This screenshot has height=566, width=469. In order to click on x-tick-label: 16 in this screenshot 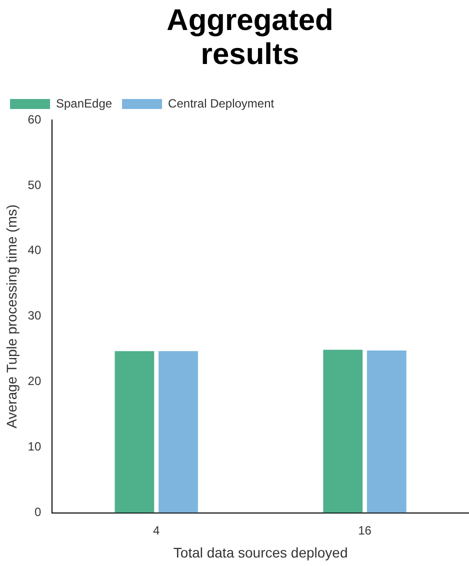, I will do `click(365, 530)`.